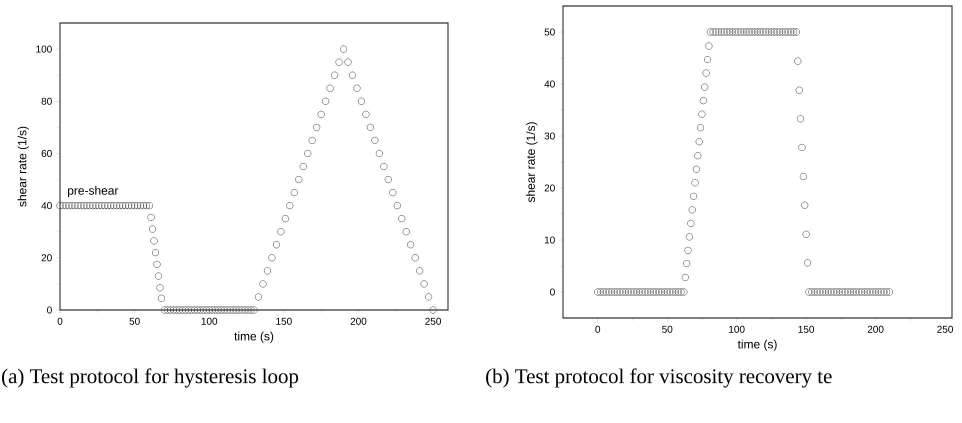 Image resolution: width=962 pixels, height=423 pixels. I want to click on y-tick-label: 60, so click(47, 153).